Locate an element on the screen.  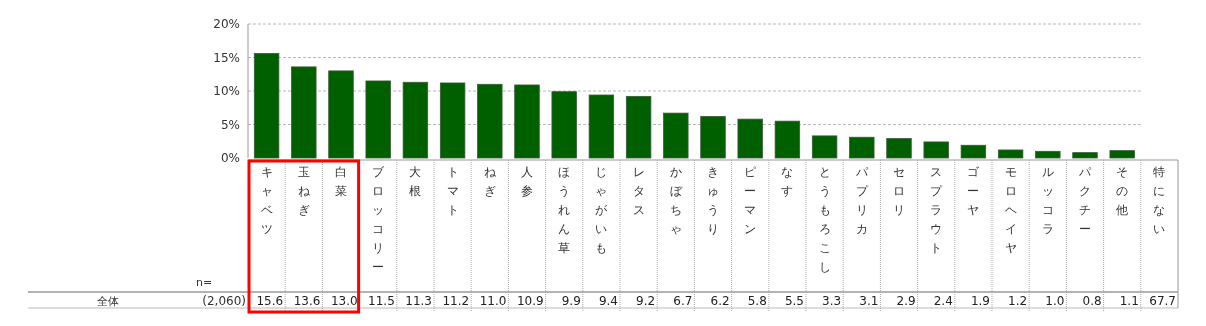
x-tick-label: ゴーヤ is located at coordinates (974, 191).